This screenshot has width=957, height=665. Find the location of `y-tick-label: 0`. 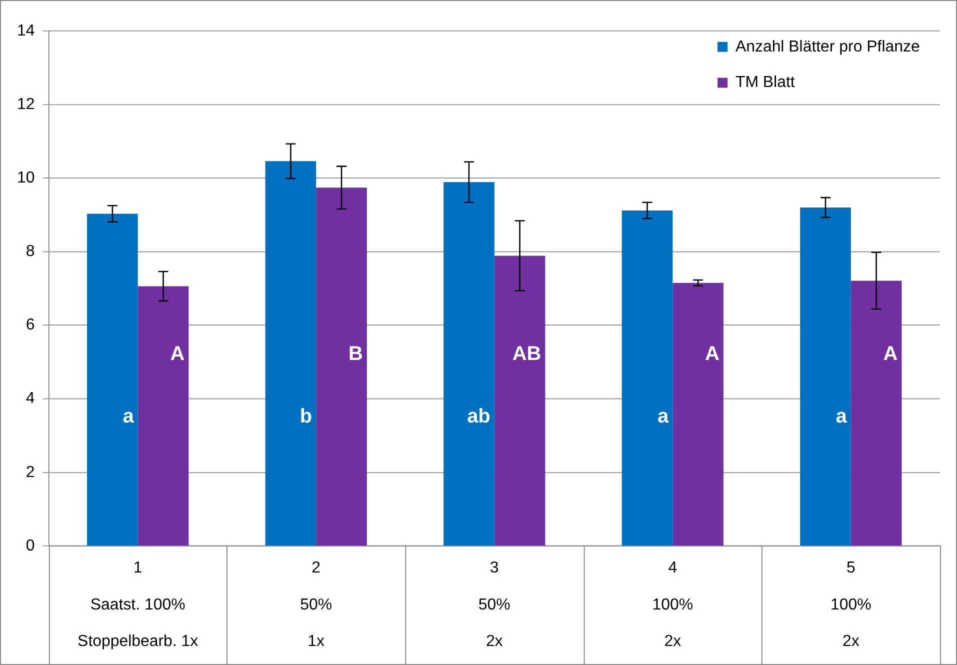

y-tick-label: 0 is located at coordinates (30, 545).